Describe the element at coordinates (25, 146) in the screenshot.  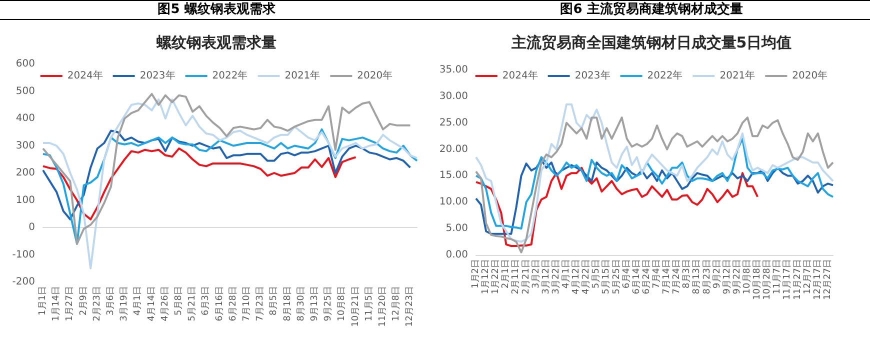
I see `y-tick-label: 300` at that location.